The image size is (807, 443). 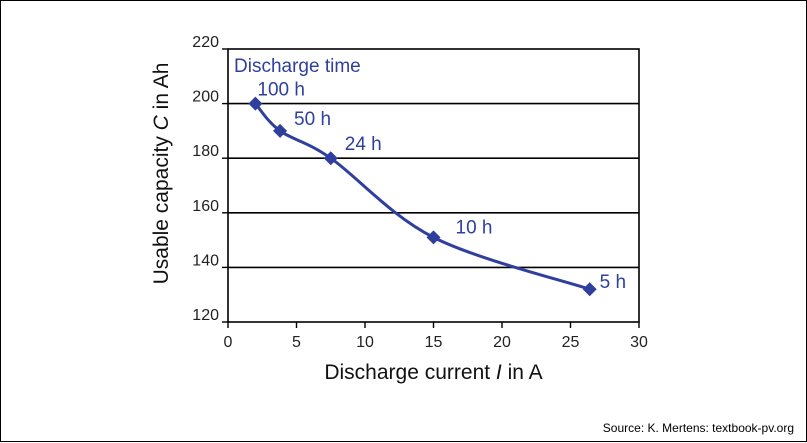 What do you see at coordinates (571, 342) in the screenshot?
I see `x-tick-label-25: 25` at bounding box center [571, 342].